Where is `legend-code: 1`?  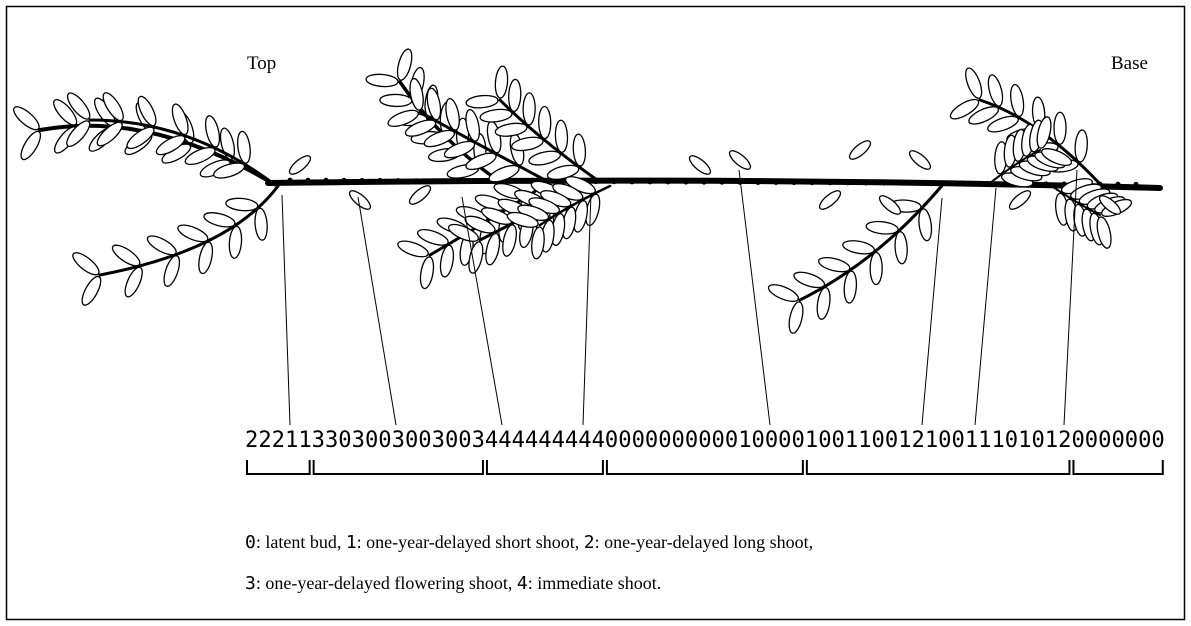 legend-code: 1 is located at coordinates (351, 542).